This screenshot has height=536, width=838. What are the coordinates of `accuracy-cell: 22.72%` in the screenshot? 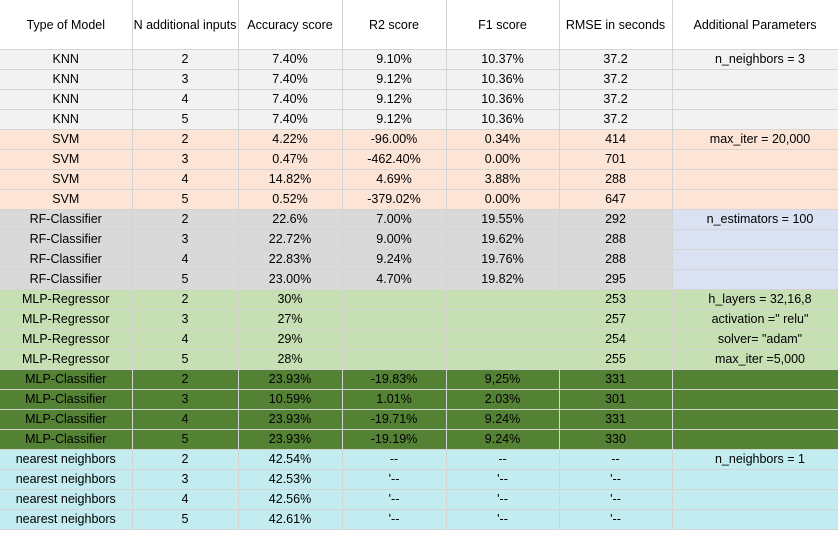 It's located at (290, 239).